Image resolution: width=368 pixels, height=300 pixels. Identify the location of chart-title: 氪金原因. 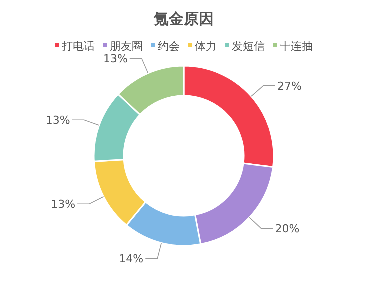
(183, 19).